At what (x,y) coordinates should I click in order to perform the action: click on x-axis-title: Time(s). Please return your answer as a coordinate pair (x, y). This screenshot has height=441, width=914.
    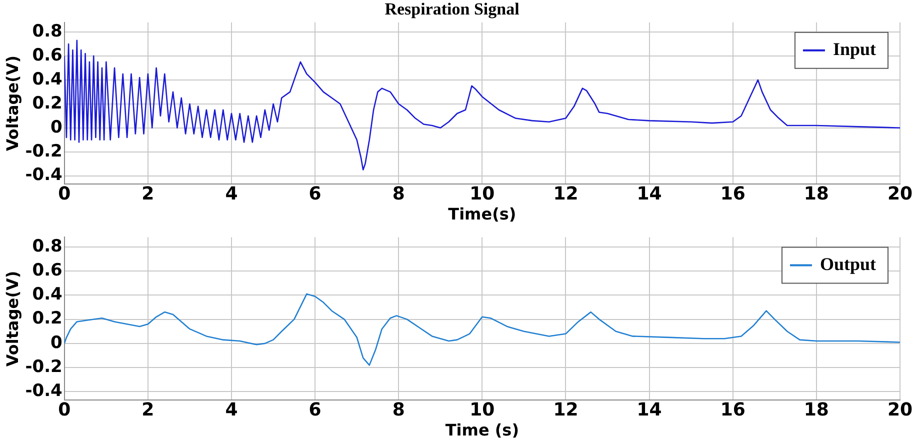
    Looking at the image, I should click on (482, 214).